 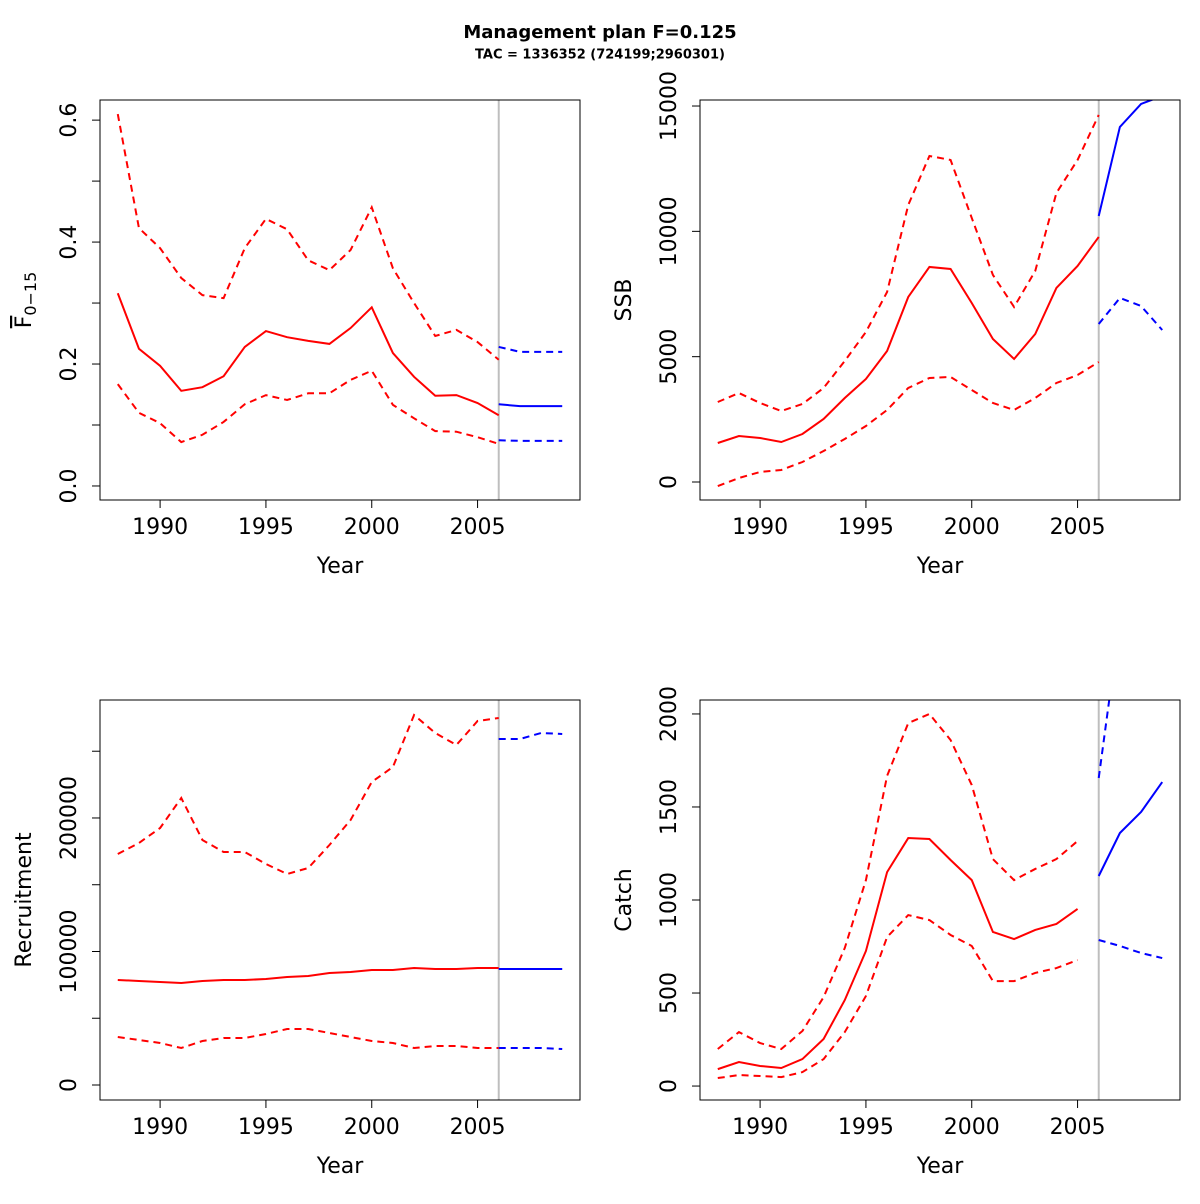 What do you see at coordinates (24, 322) in the screenshot?
I see `y-axis-label-main: F` at bounding box center [24, 322].